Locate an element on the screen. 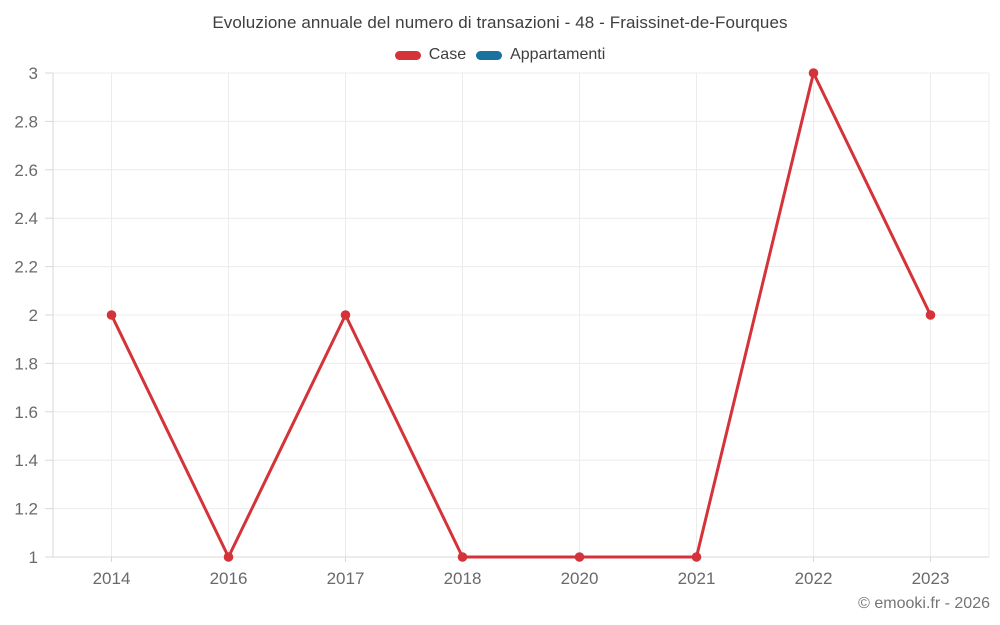 The width and height of the screenshot is (1000, 625). legend-label-appartamenti: Appartamenti is located at coordinates (558, 54).